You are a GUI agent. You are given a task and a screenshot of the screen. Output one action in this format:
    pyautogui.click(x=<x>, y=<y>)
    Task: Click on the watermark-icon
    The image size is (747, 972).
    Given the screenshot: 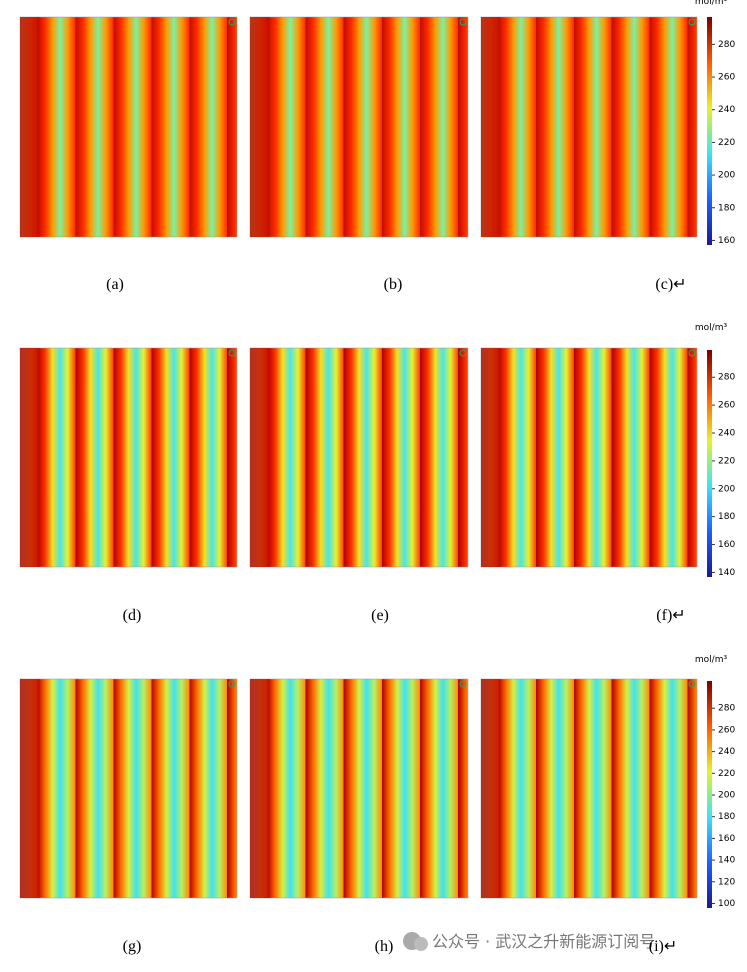 What is the action you would take?
    pyautogui.click(x=415, y=941)
    